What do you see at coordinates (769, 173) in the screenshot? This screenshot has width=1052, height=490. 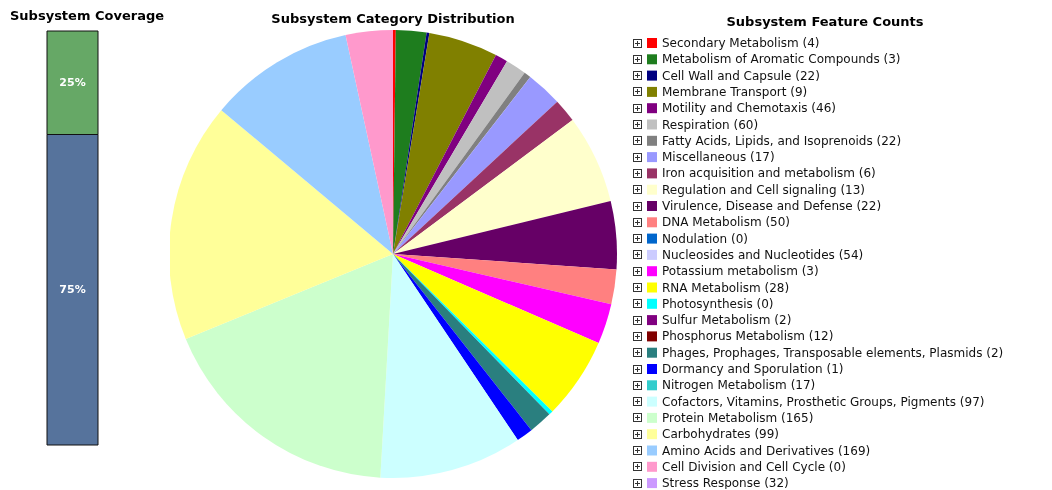 I see `legend-label: Iron acquisition and metabolism (6)` at bounding box center [769, 173].